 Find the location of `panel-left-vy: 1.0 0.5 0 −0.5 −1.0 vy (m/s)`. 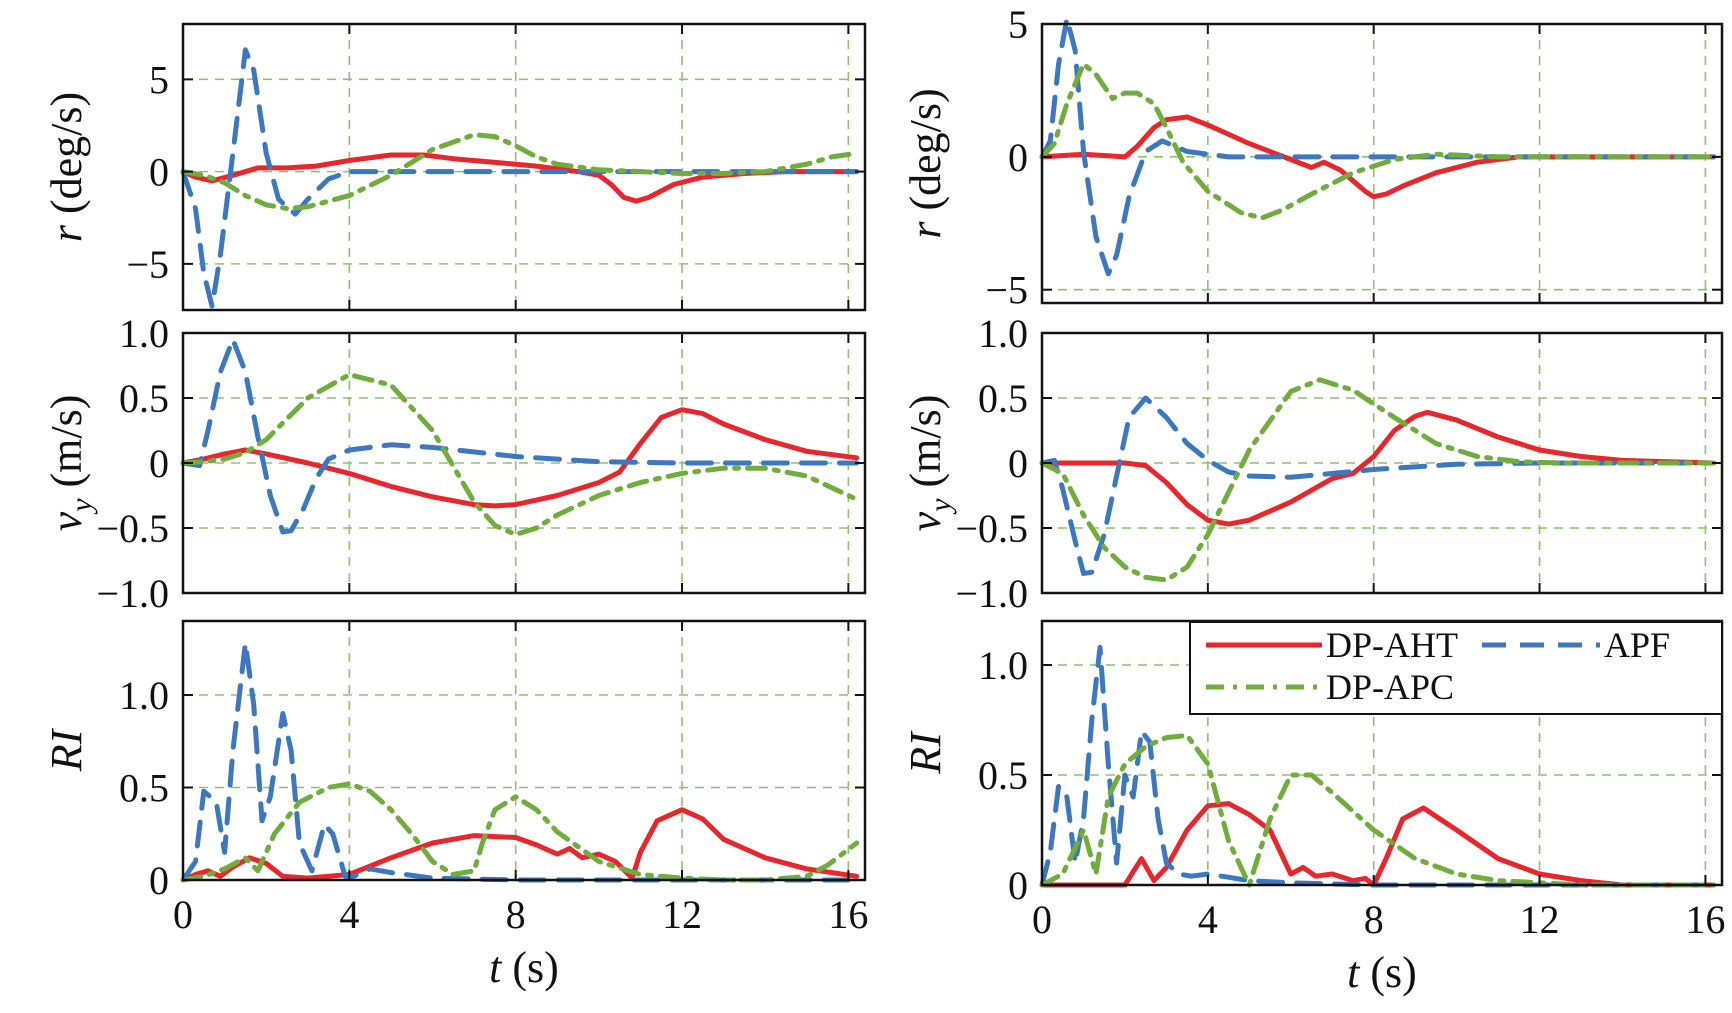

panel-left-vy: 1.0 0.5 0 −0.5 −1.0 vy (m/s) is located at coordinates (454, 463).